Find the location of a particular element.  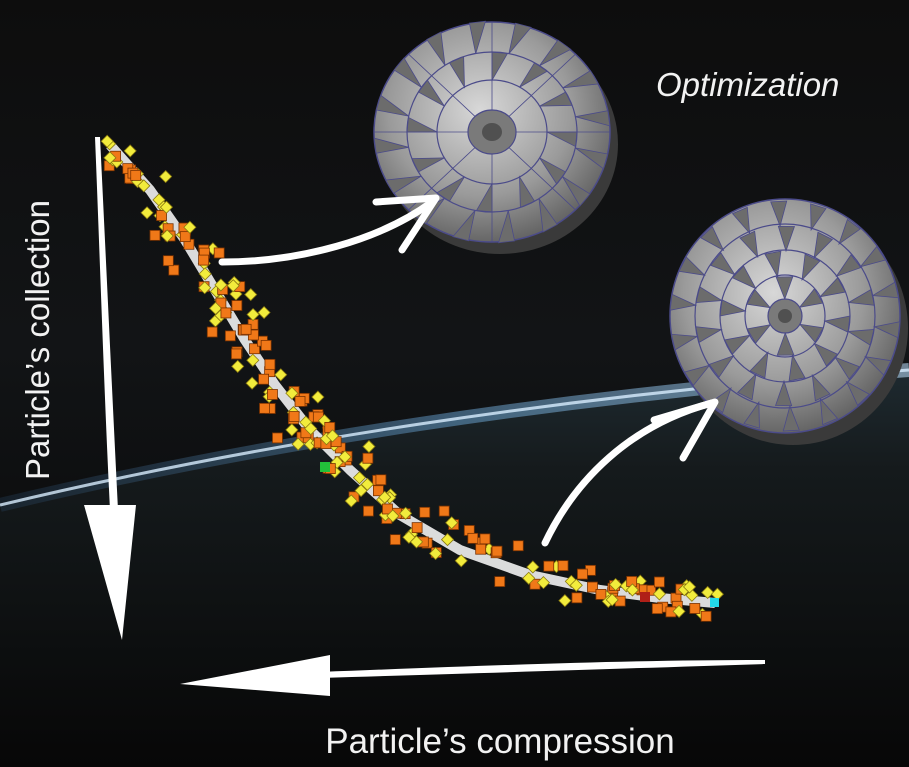

collection-arrow is located at coordinates (110, 388).